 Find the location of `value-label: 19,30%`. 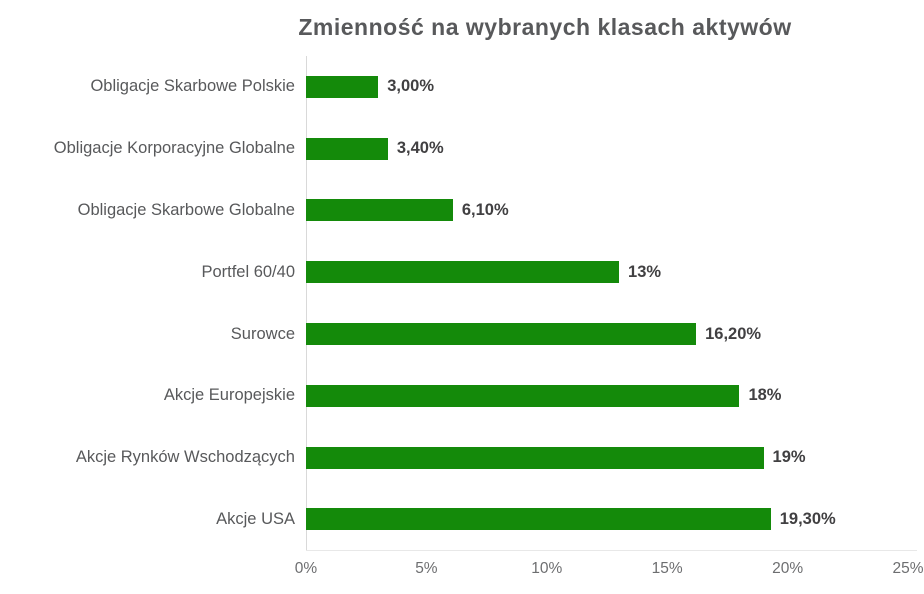

value-label: 19,30% is located at coordinates (807, 518).